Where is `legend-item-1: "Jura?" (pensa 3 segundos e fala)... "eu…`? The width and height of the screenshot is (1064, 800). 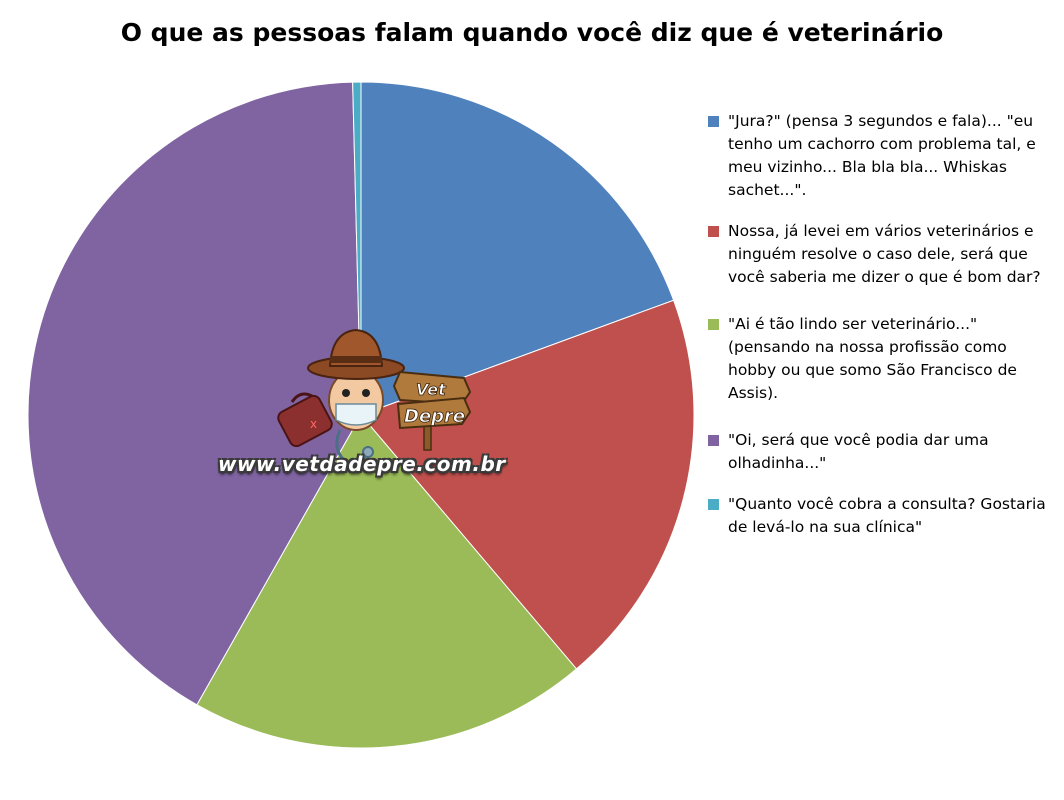
legend-item-1: "Jura?" (pensa 3 segundos e fala)... "eu… is located at coordinates (883, 156).